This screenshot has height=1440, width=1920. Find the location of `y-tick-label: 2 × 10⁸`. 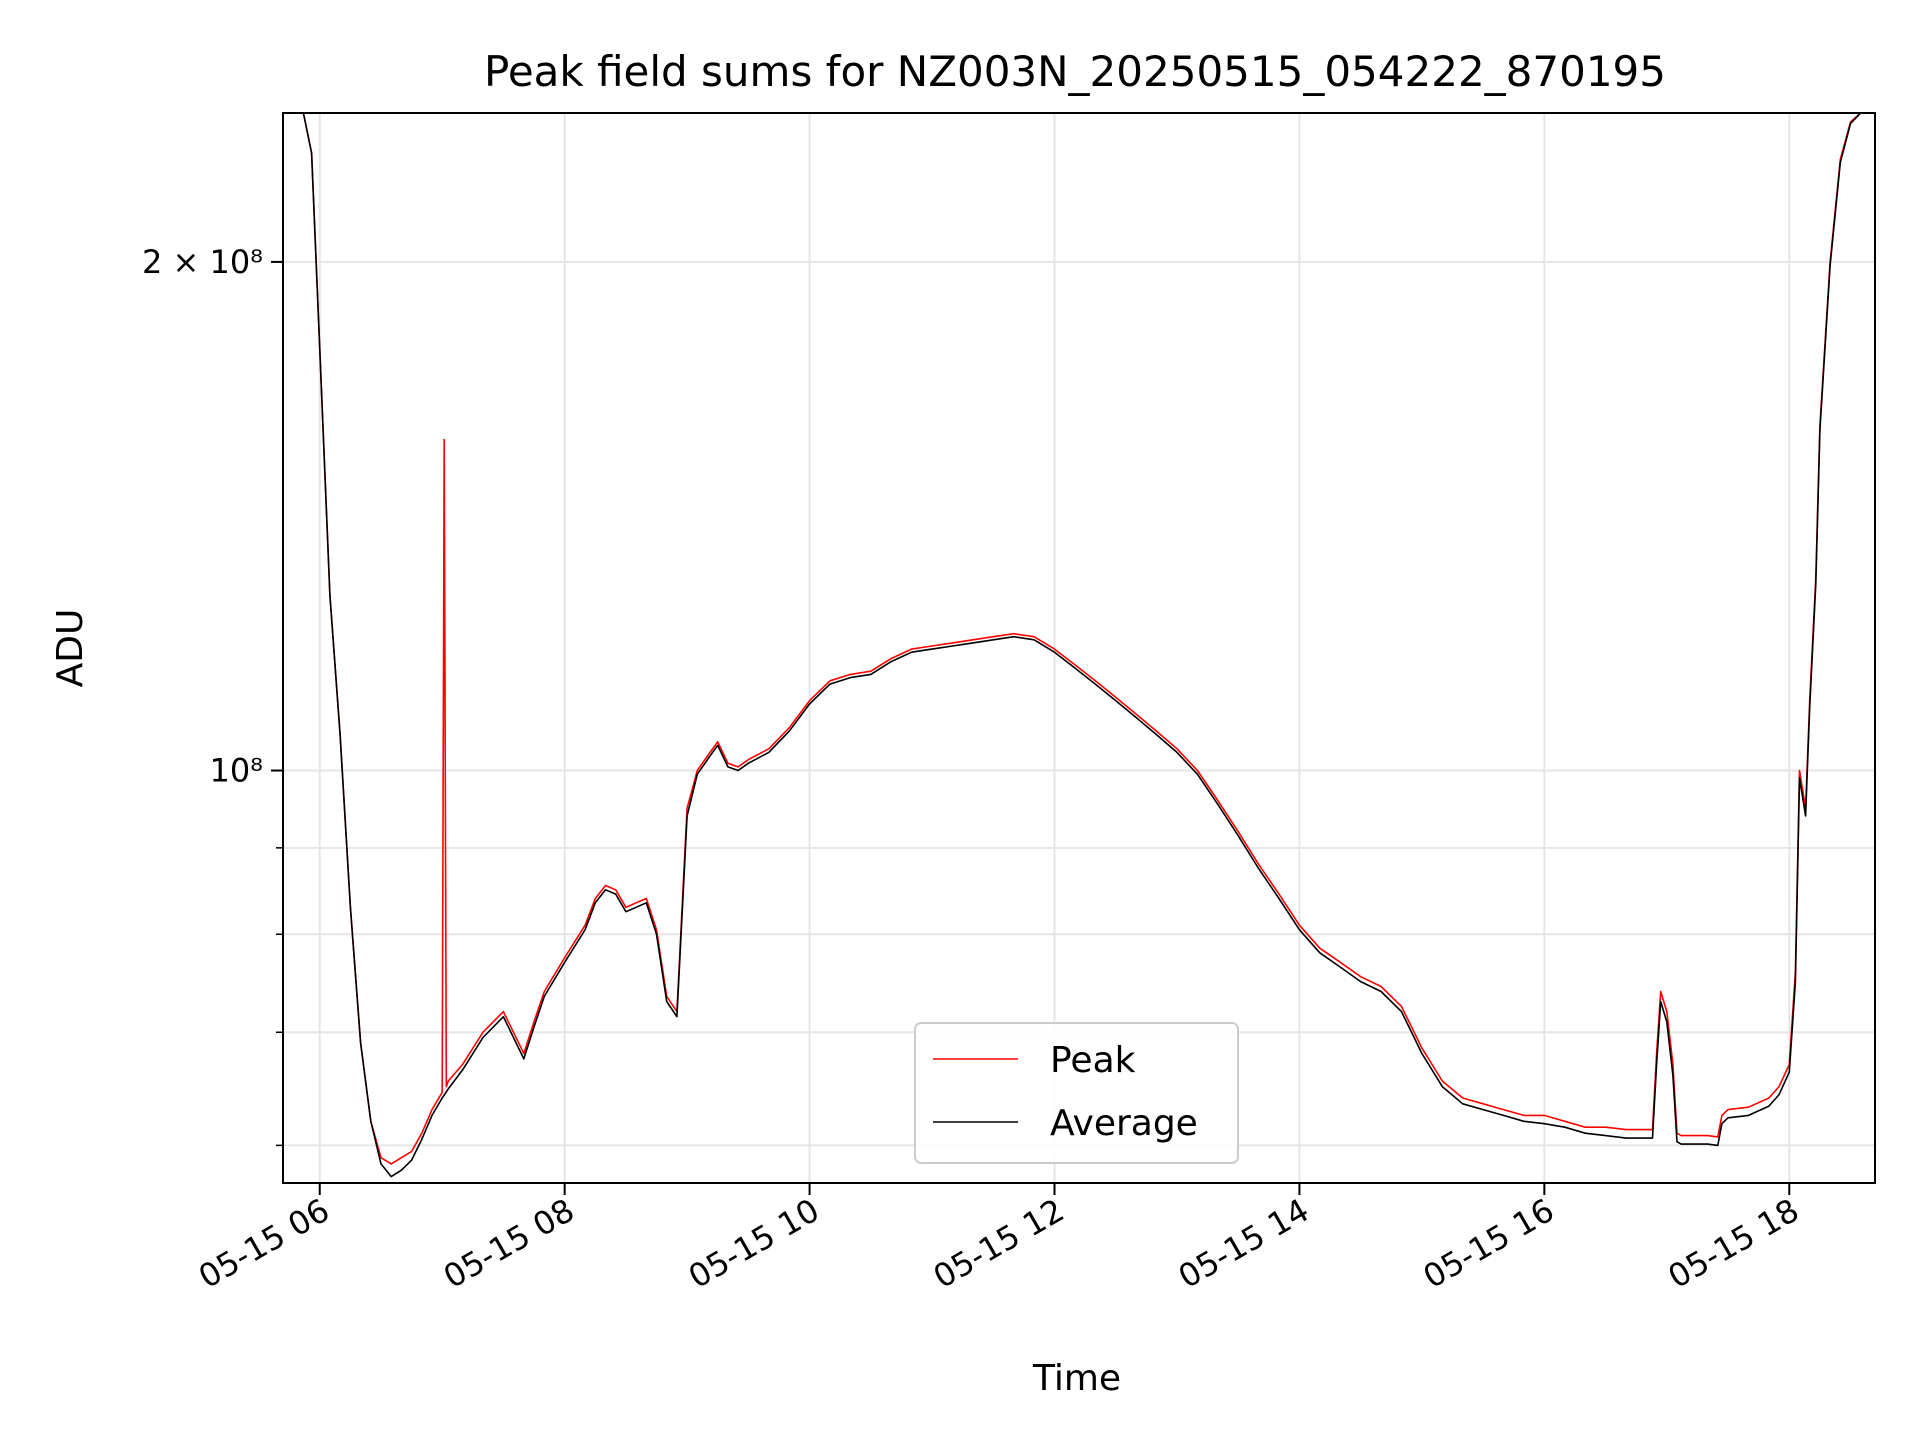

y-tick-label: 2 × 10⁸ is located at coordinates (202, 262).